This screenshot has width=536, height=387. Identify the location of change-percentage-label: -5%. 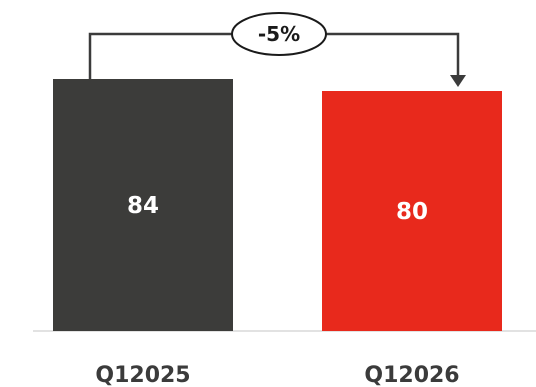
(279, 34).